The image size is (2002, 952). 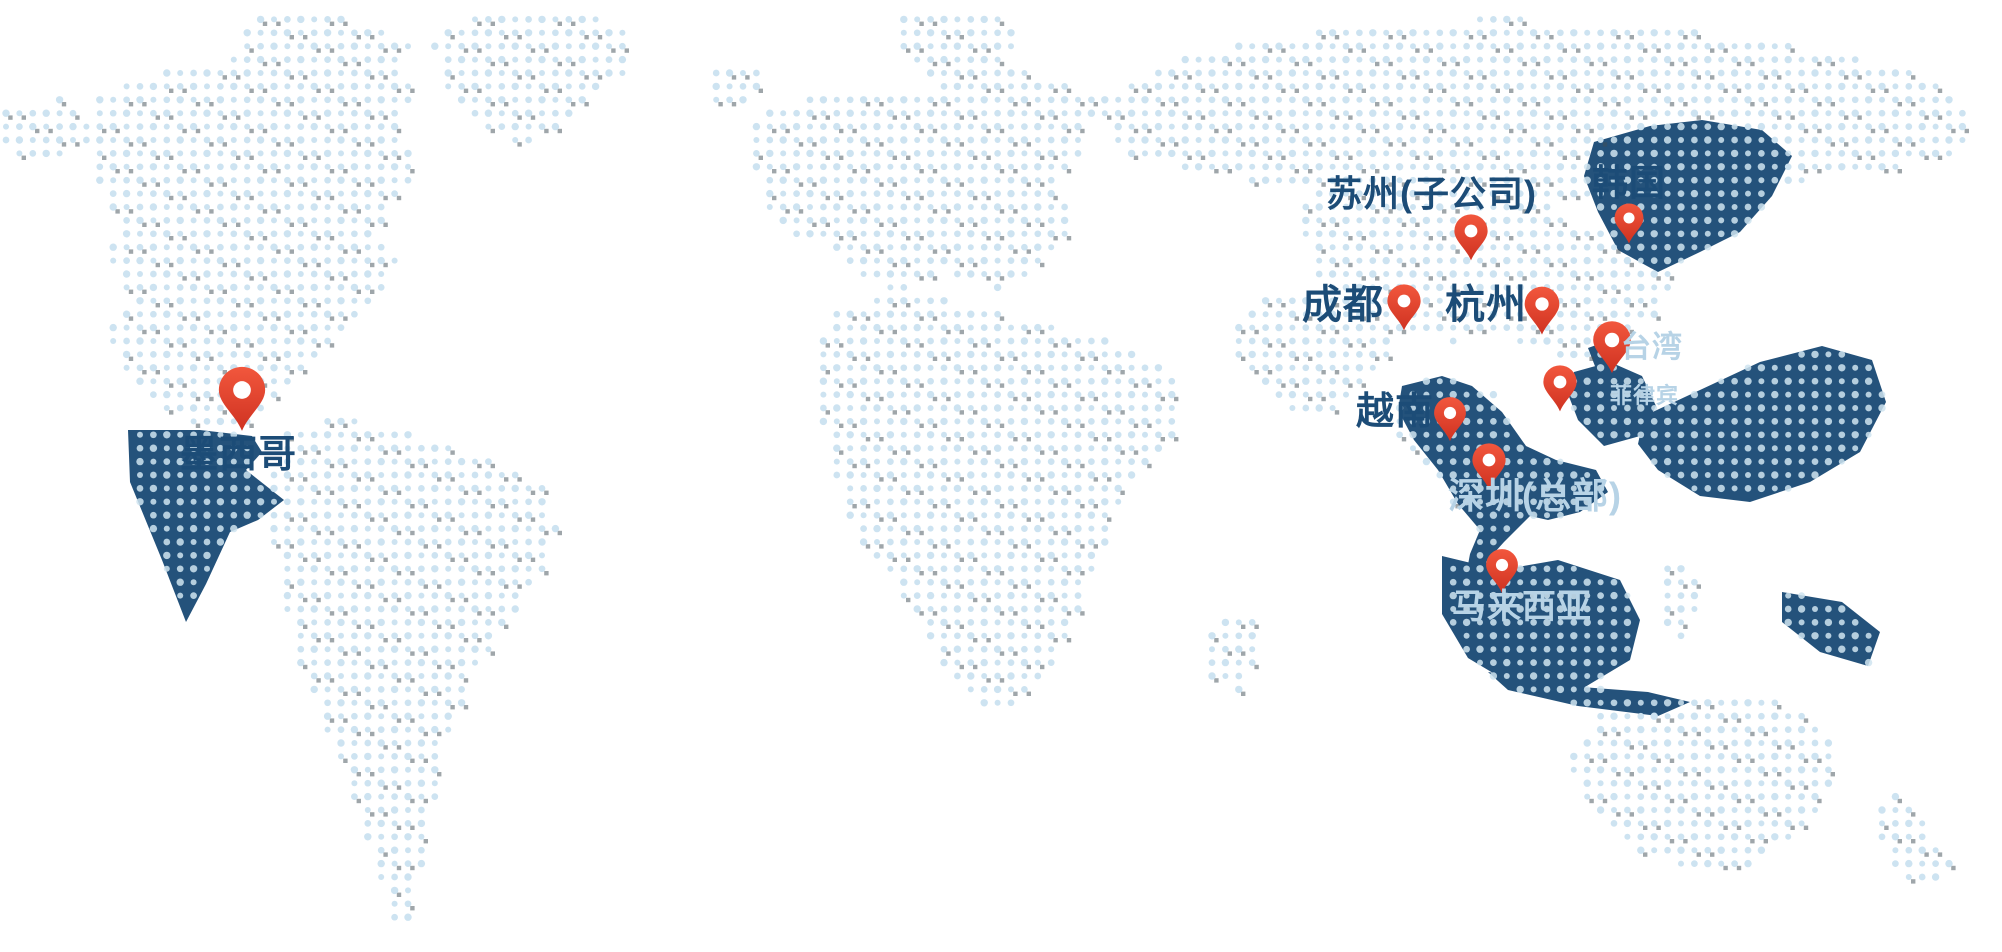 I want to click on location-label: 越南, so click(x=1395, y=412).